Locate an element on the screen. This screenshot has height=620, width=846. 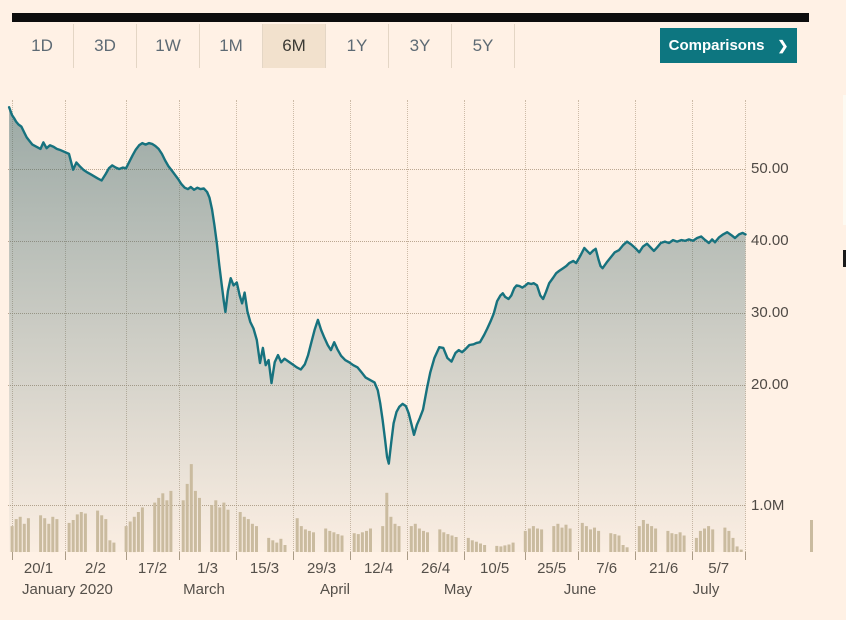
price-axis-label: 40.00 is located at coordinates (770, 240).